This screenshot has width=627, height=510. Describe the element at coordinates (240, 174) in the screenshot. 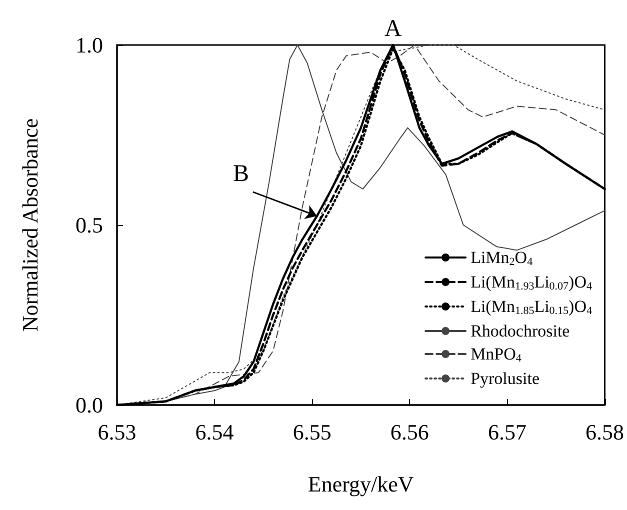

I see `annotation: B` at that location.